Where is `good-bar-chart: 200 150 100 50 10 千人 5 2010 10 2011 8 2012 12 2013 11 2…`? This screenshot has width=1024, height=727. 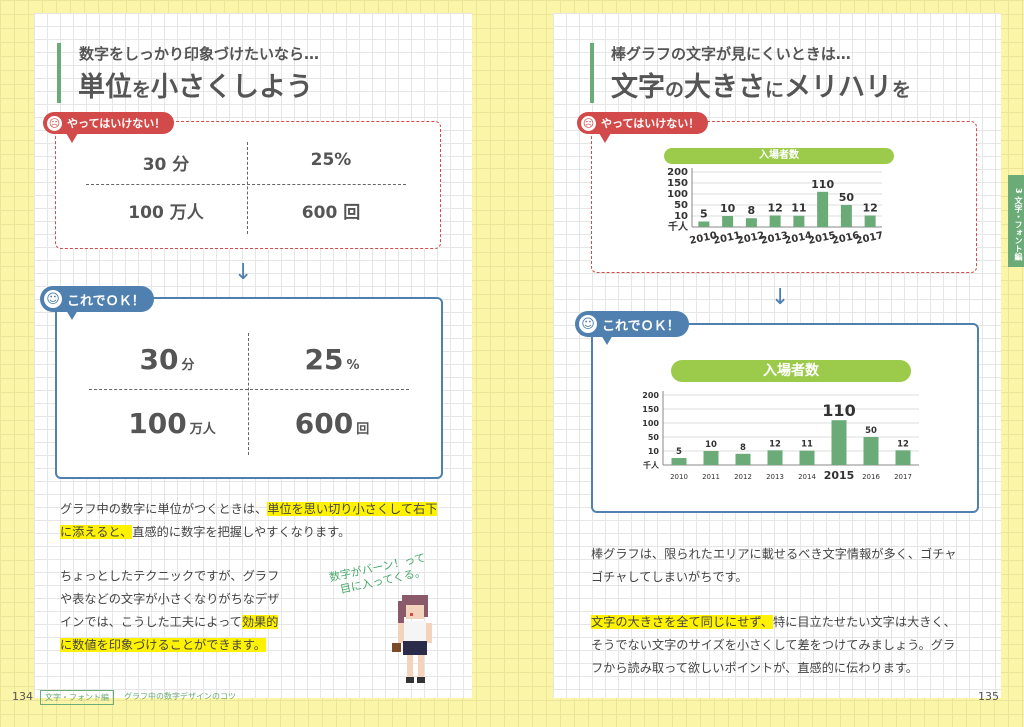 good-bar-chart: 200 150 100 50 10 千人 5 2010 10 2011 8 2012 12 2013 11 2… is located at coordinates (780, 436).